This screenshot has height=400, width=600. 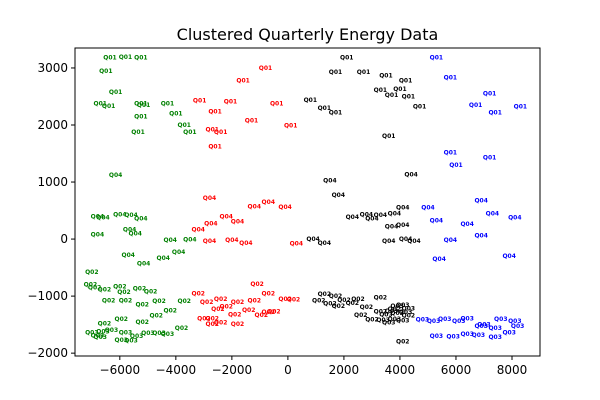 What do you see at coordinates (64, 239) in the screenshot?
I see `y-tick-label: 0` at bounding box center [64, 239].